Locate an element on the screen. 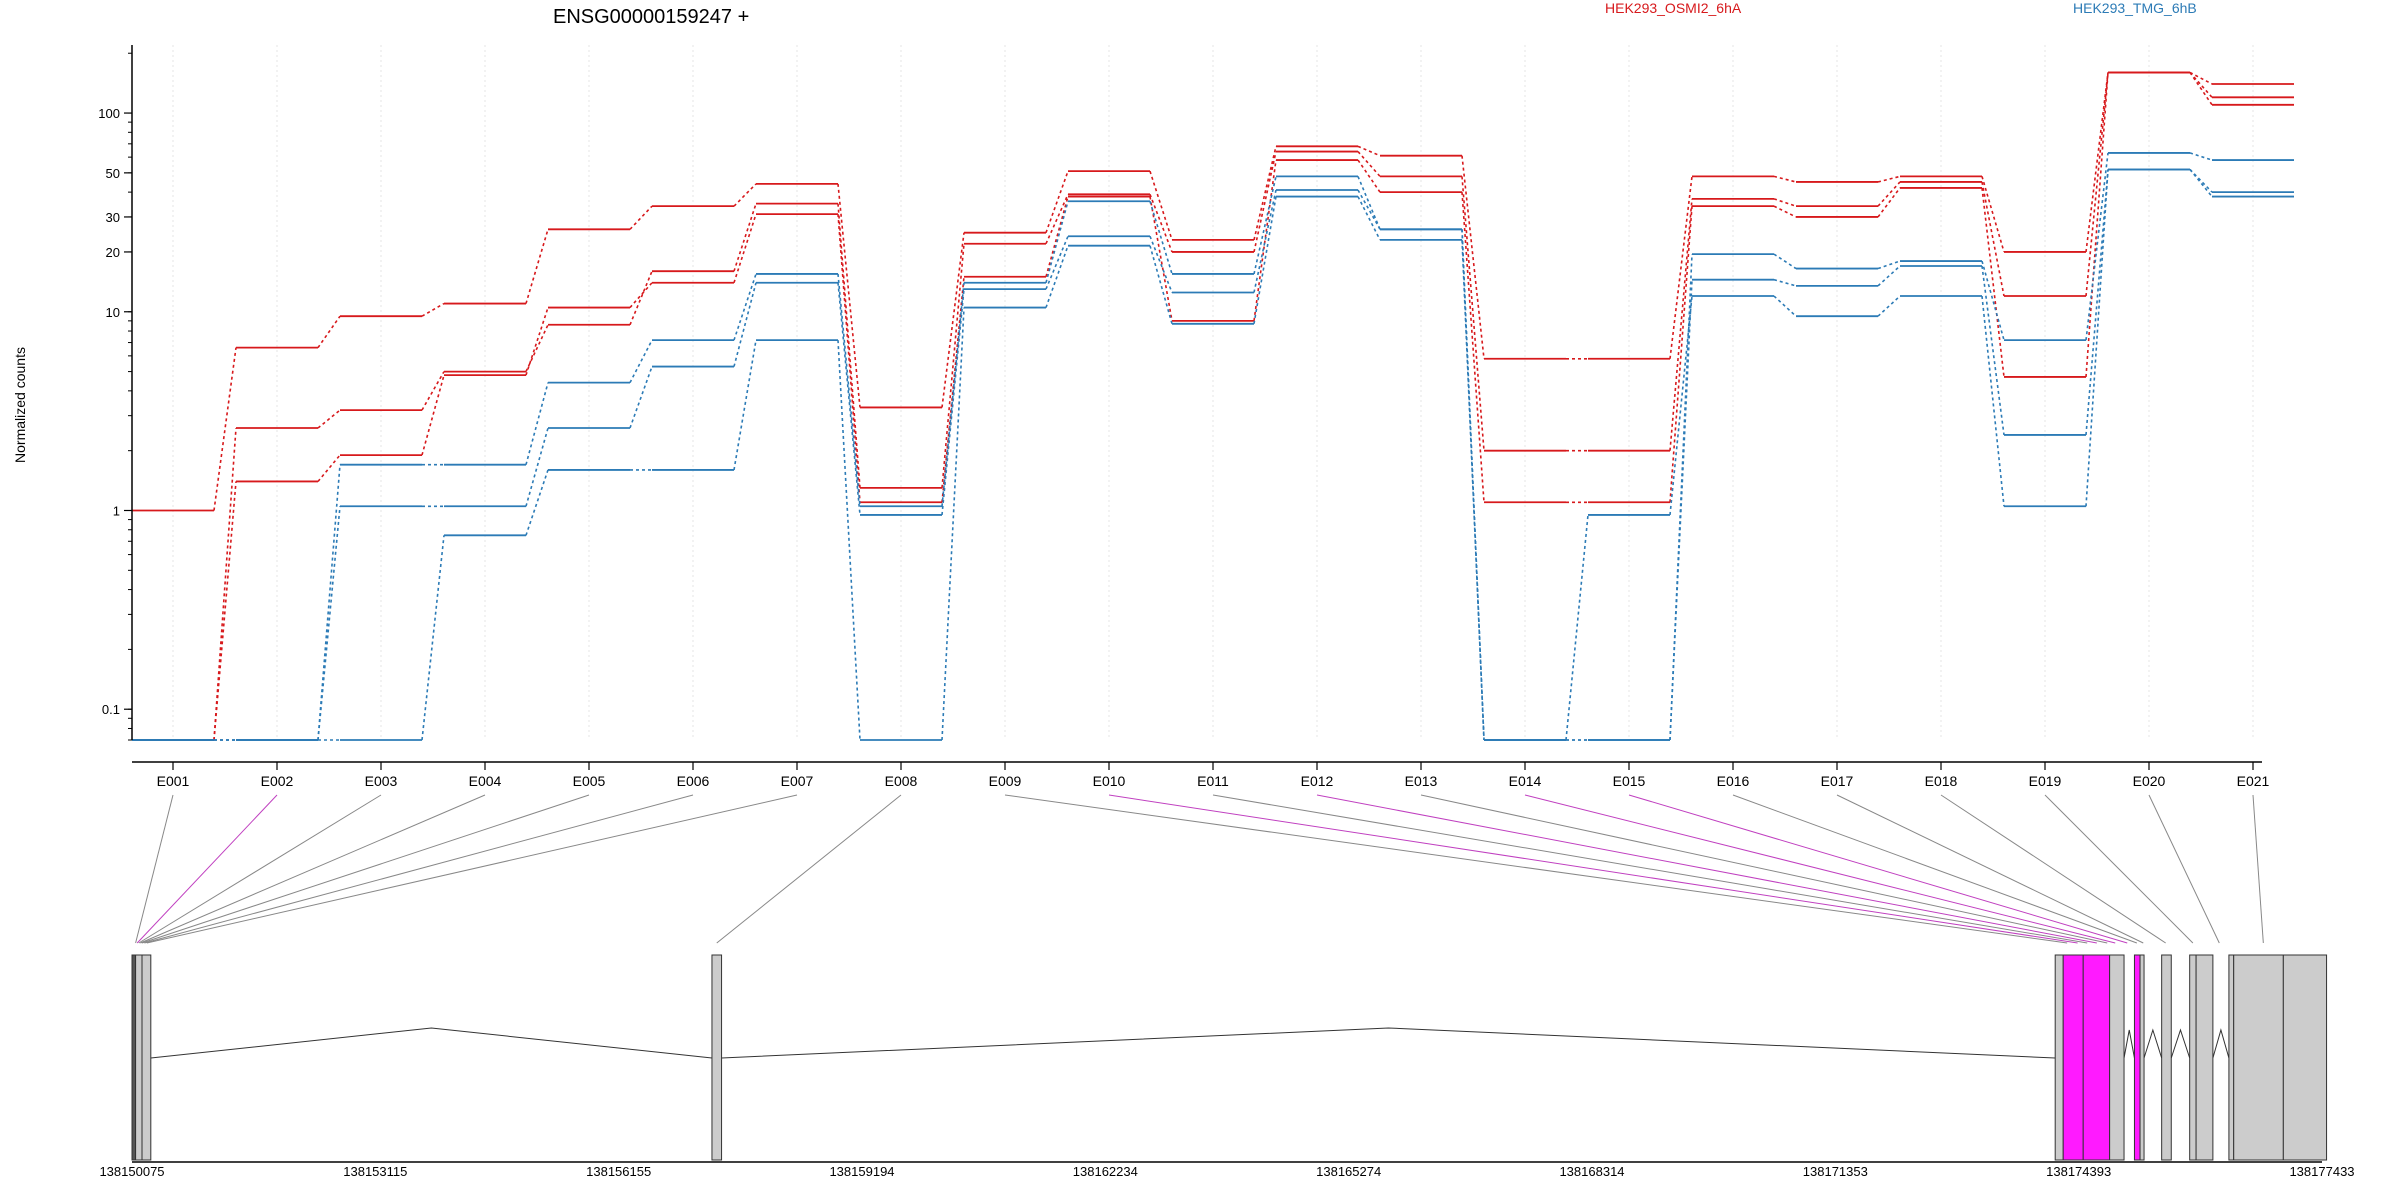  y-tick-label: 10 is located at coordinates (113, 312).